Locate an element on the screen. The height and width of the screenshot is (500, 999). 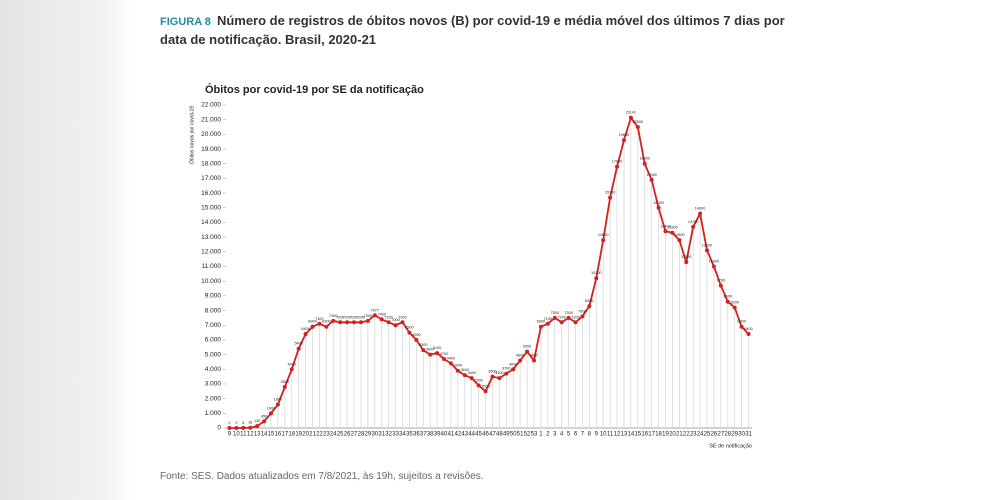
x-axis-label: SE de notificação is located at coordinates (730, 446).